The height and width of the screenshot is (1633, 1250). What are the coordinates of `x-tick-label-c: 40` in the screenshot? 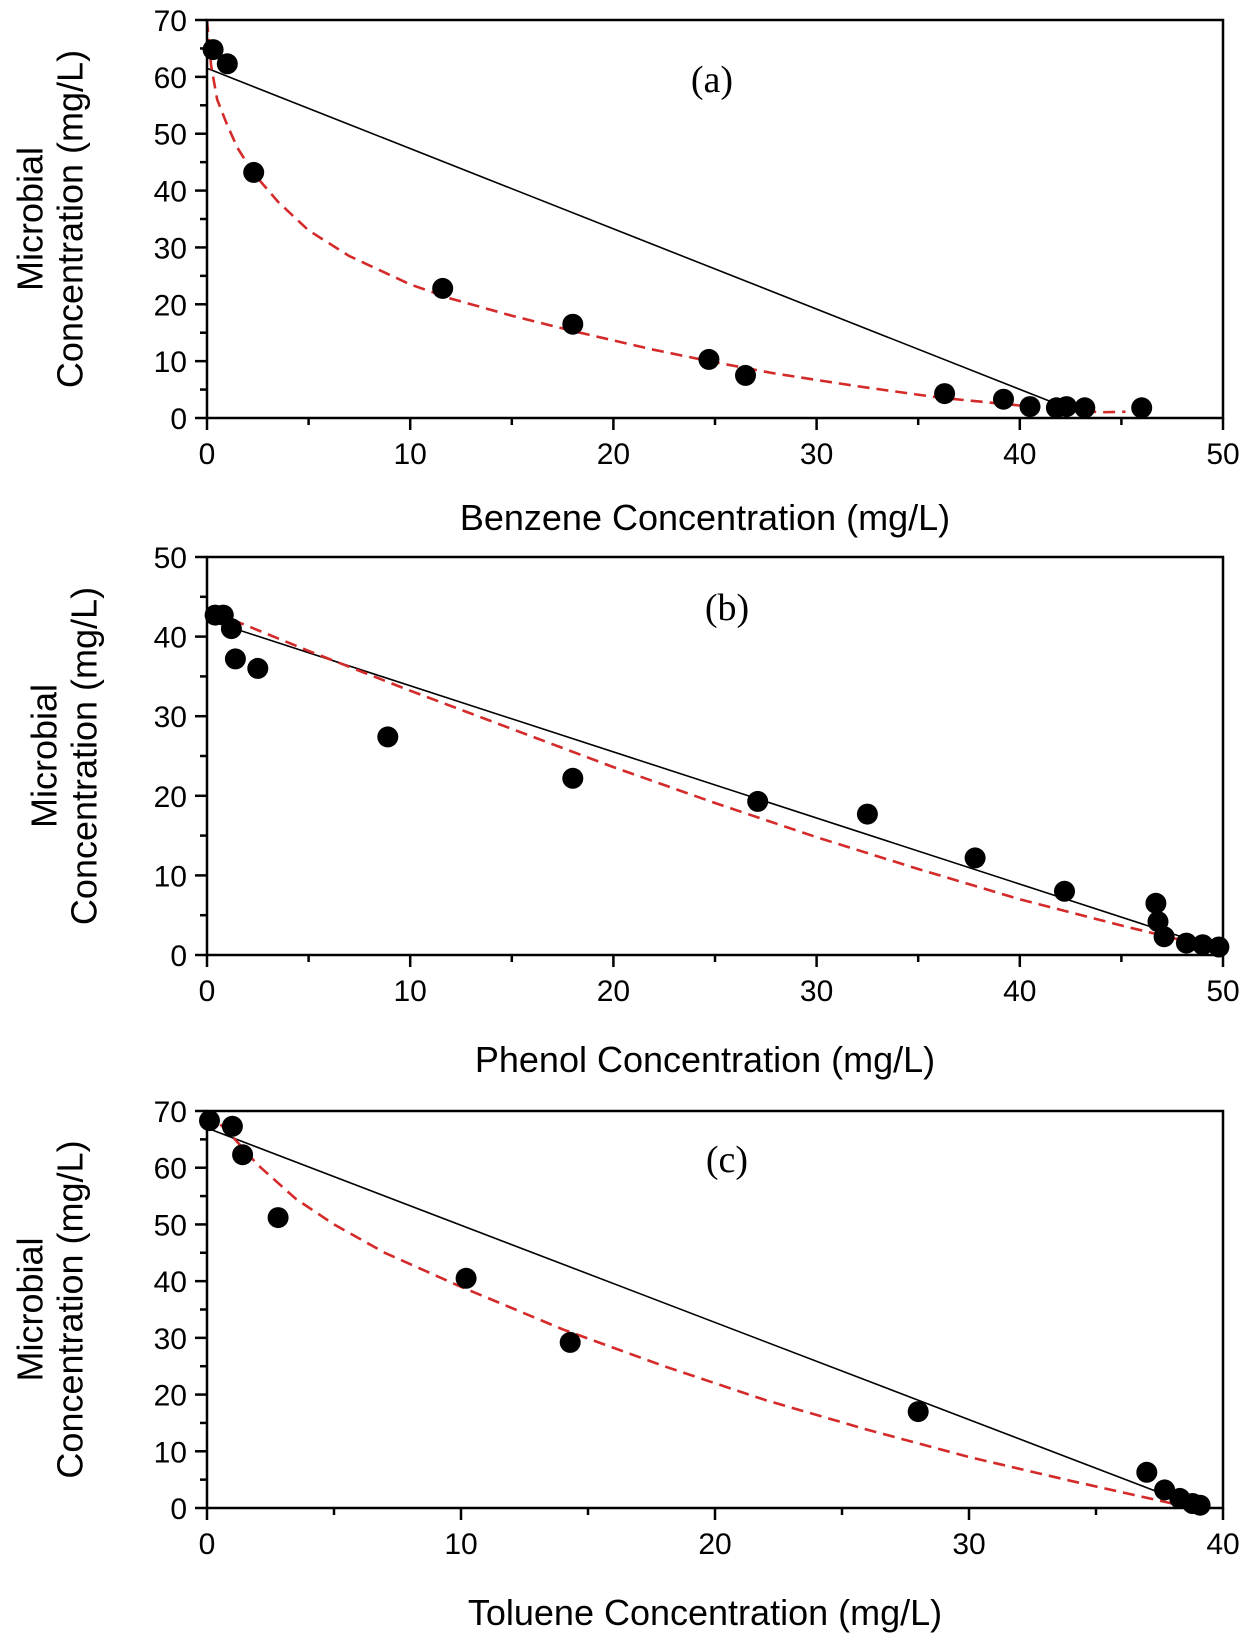 It's located at (1222, 1544).